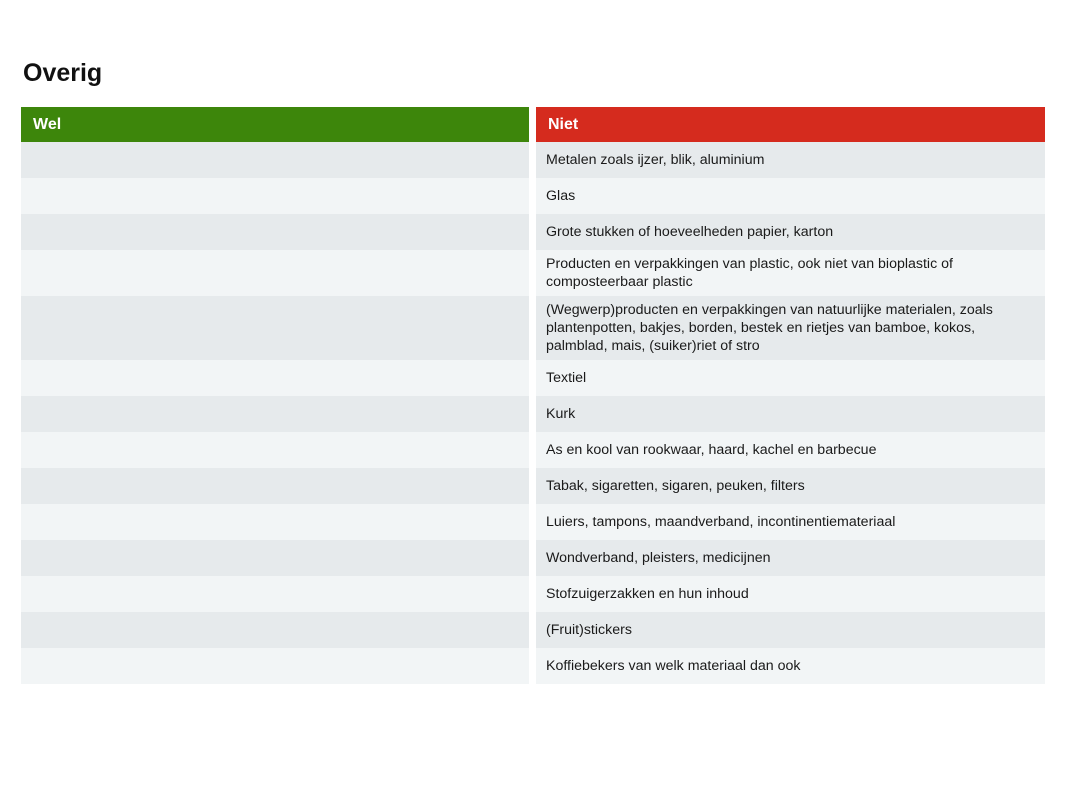  I want to click on table-row: Kurk, so click(533, 414).